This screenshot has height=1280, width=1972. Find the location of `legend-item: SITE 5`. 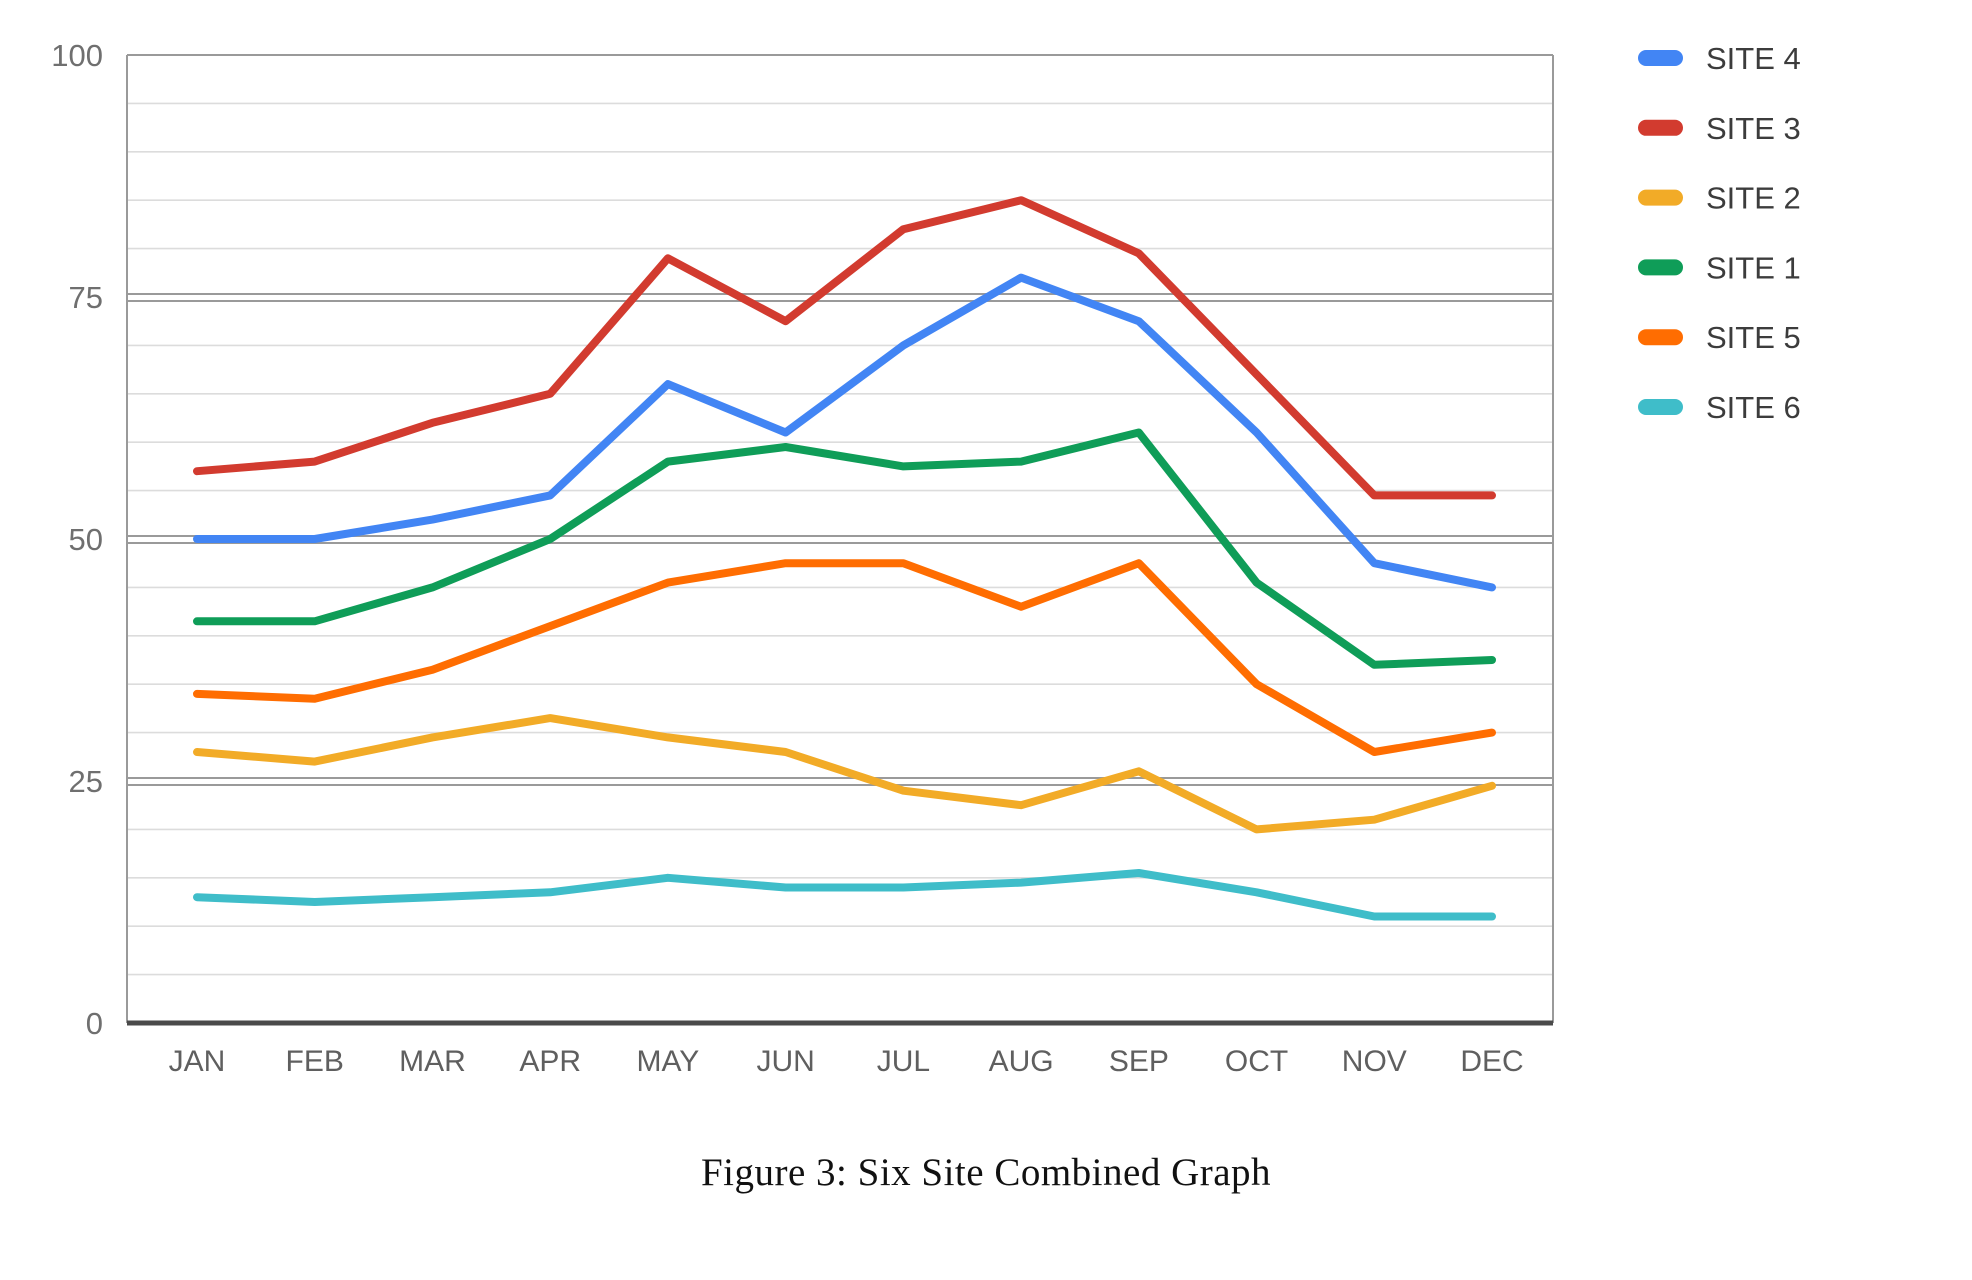

legend-item: SITE 5 is located at coordinates (1719, 337).